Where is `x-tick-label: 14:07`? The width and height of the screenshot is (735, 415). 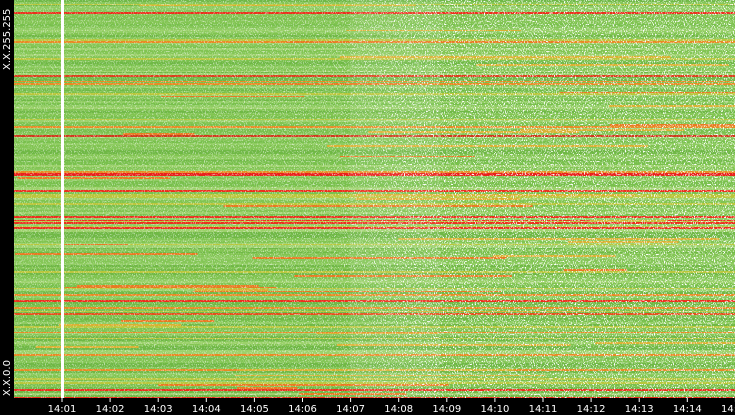
x-tick-label: 14:07 is located at coordinates (350, 409).